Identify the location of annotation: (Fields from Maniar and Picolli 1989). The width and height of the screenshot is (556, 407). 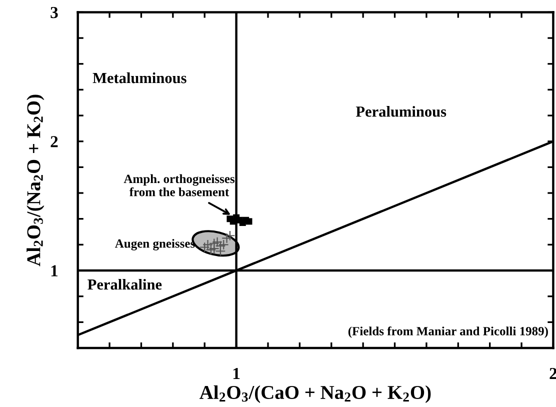
(448, 332).